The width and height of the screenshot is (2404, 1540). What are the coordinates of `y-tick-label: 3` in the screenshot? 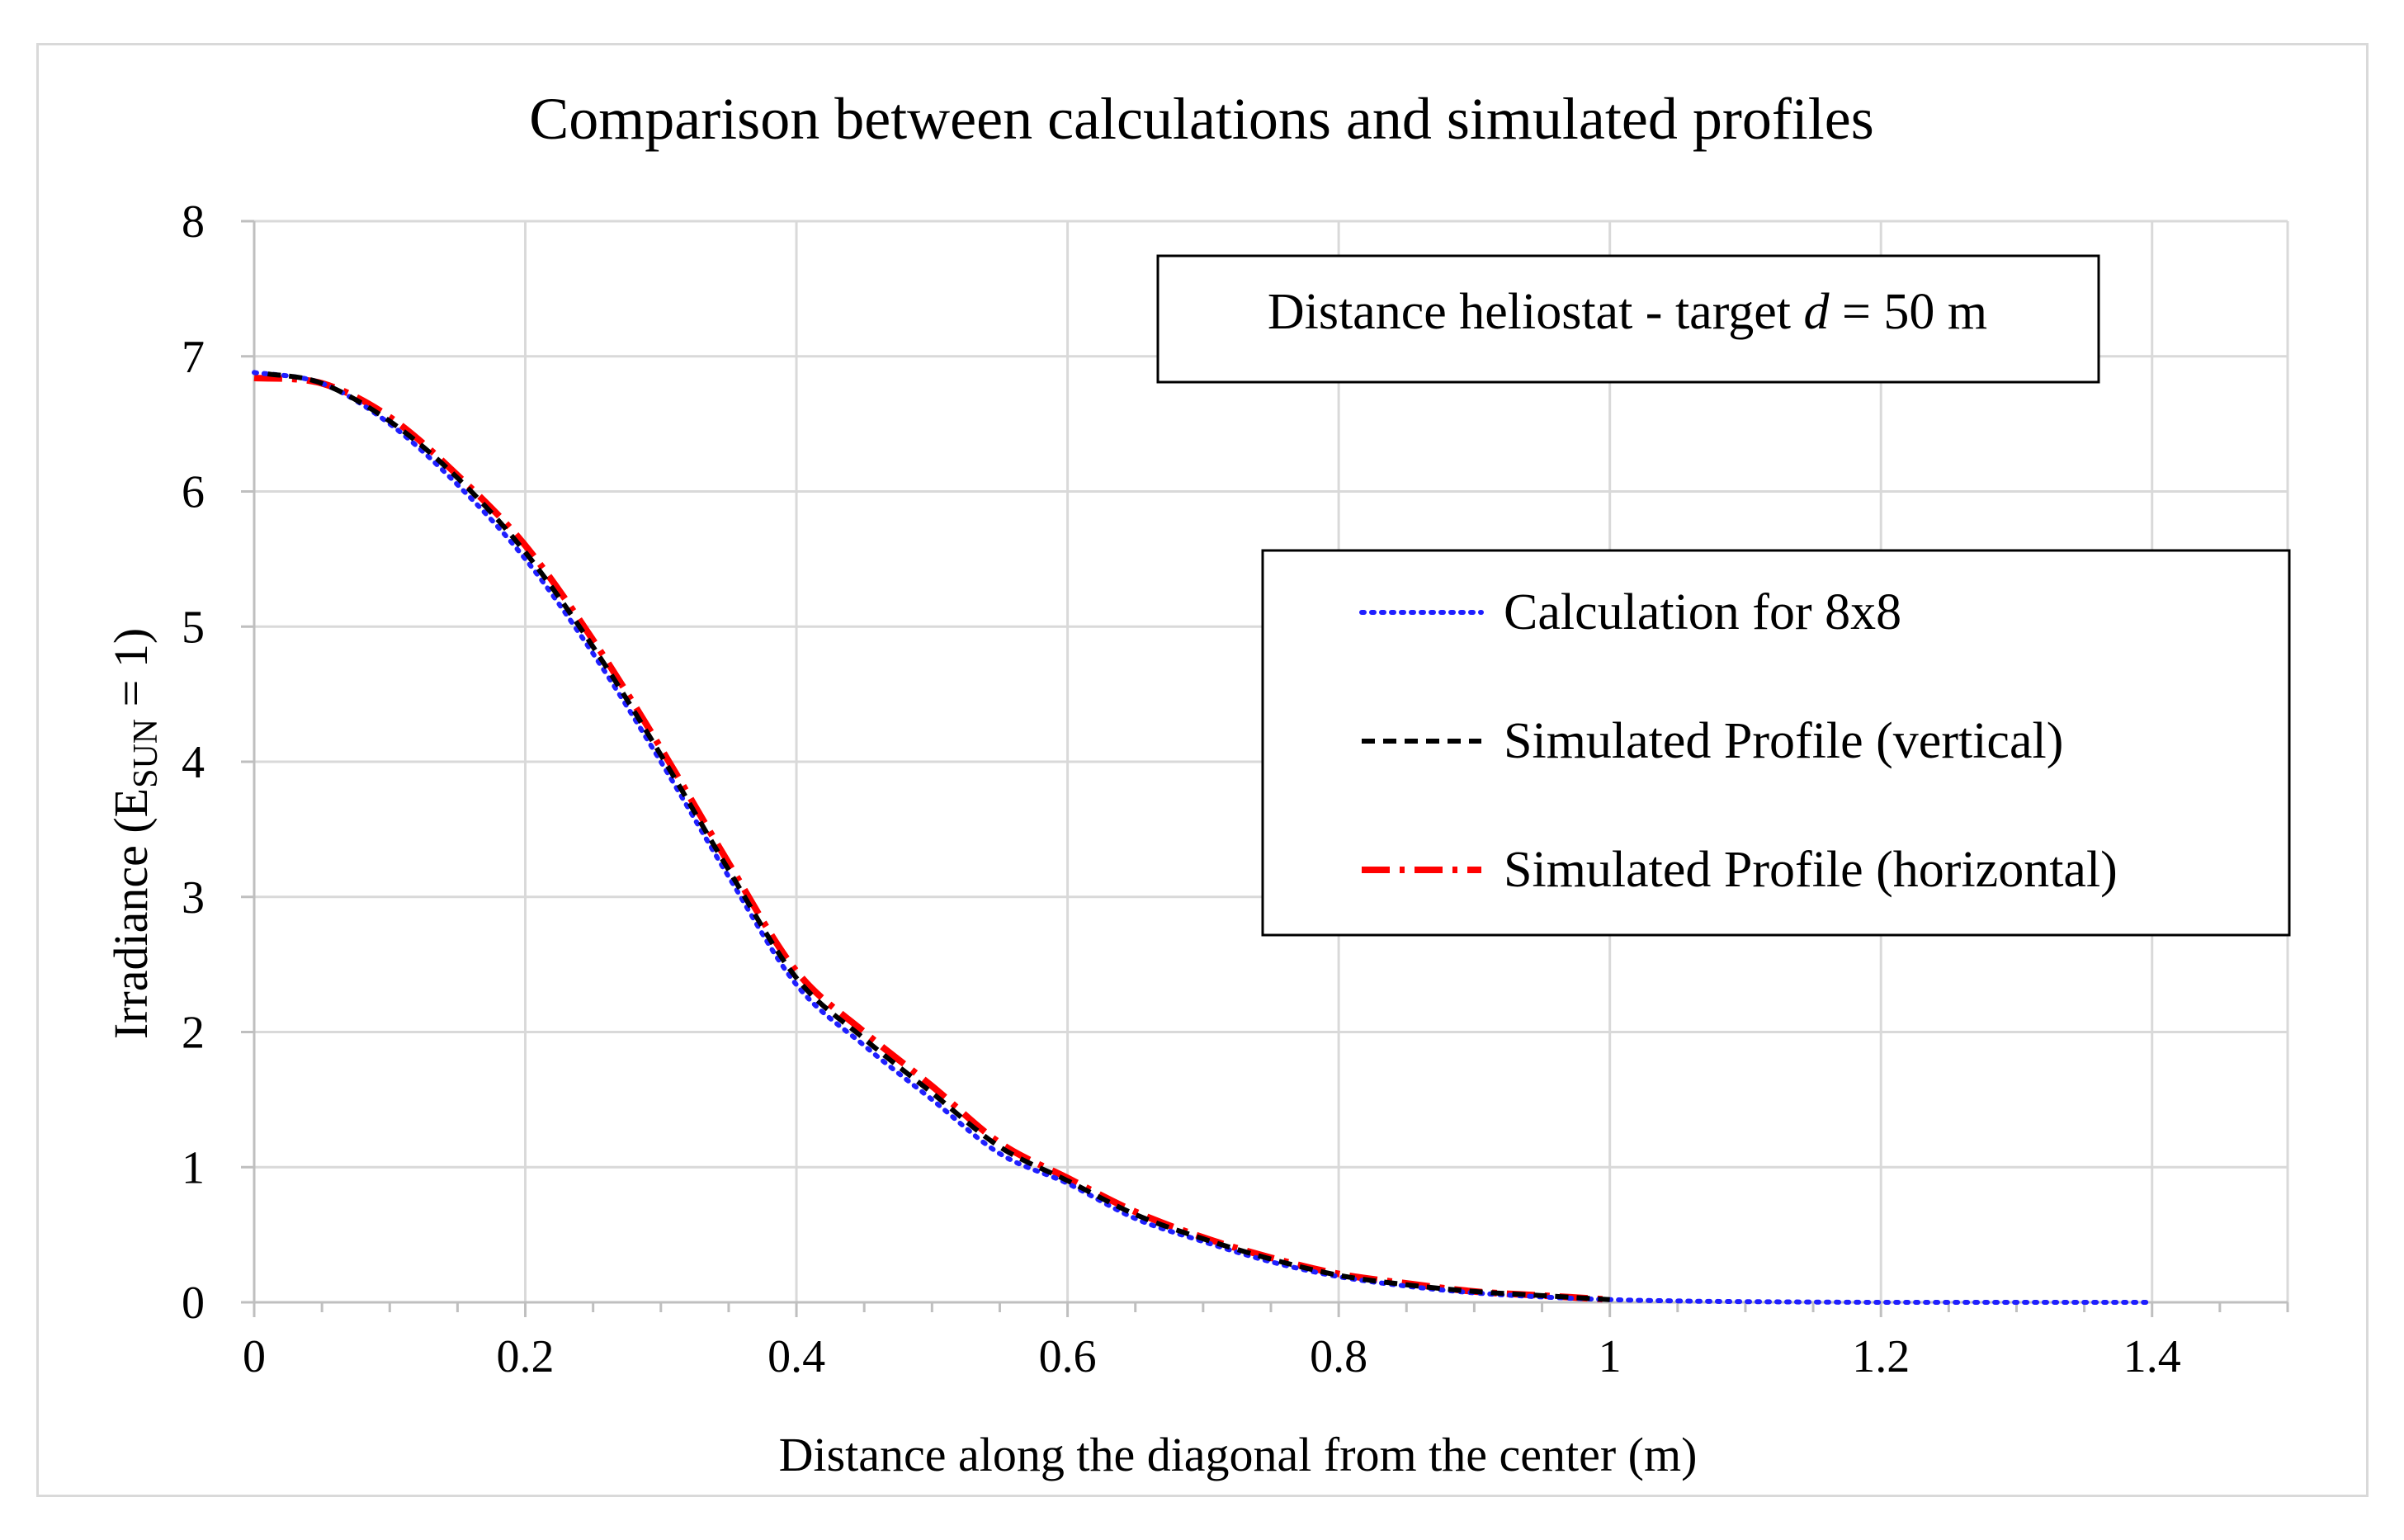 It's located at (193, 898).